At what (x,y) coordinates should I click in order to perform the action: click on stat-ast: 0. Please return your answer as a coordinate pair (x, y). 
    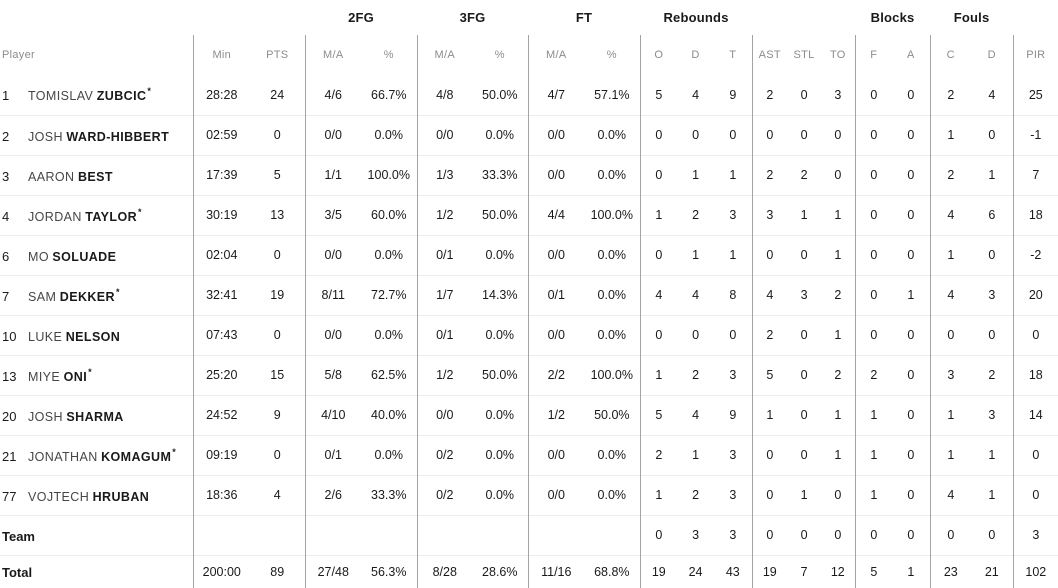
    Looking at the image, I should click on (769, 134).